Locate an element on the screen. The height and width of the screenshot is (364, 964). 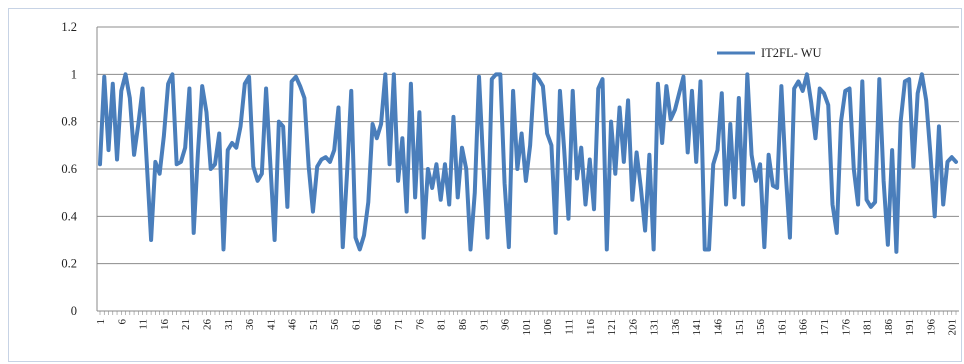
x-tick-label: 136 is located at coordinates (676, 327).